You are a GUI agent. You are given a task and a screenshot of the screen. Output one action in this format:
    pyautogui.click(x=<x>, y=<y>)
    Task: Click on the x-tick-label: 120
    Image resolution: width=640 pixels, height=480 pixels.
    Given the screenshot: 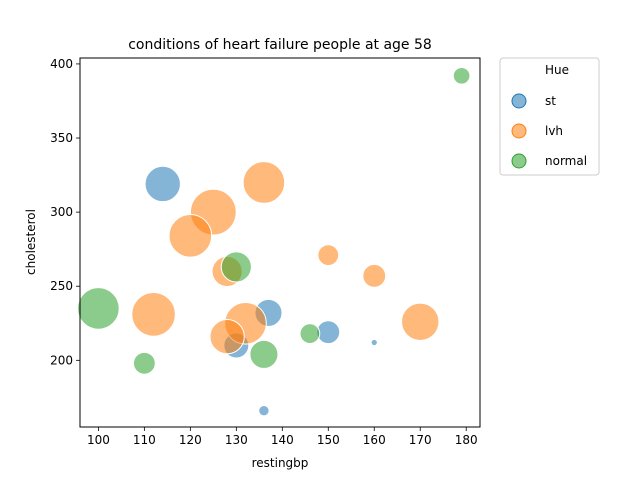 What is the action you would take?
    pyautogui.click(x=190, y=440)
    